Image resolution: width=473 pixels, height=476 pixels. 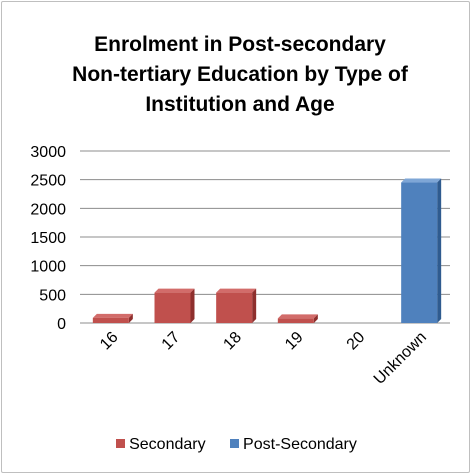 I want to click on chart-title-line-1: Enrolment in Post-secondary, so click(x=240, y=44).